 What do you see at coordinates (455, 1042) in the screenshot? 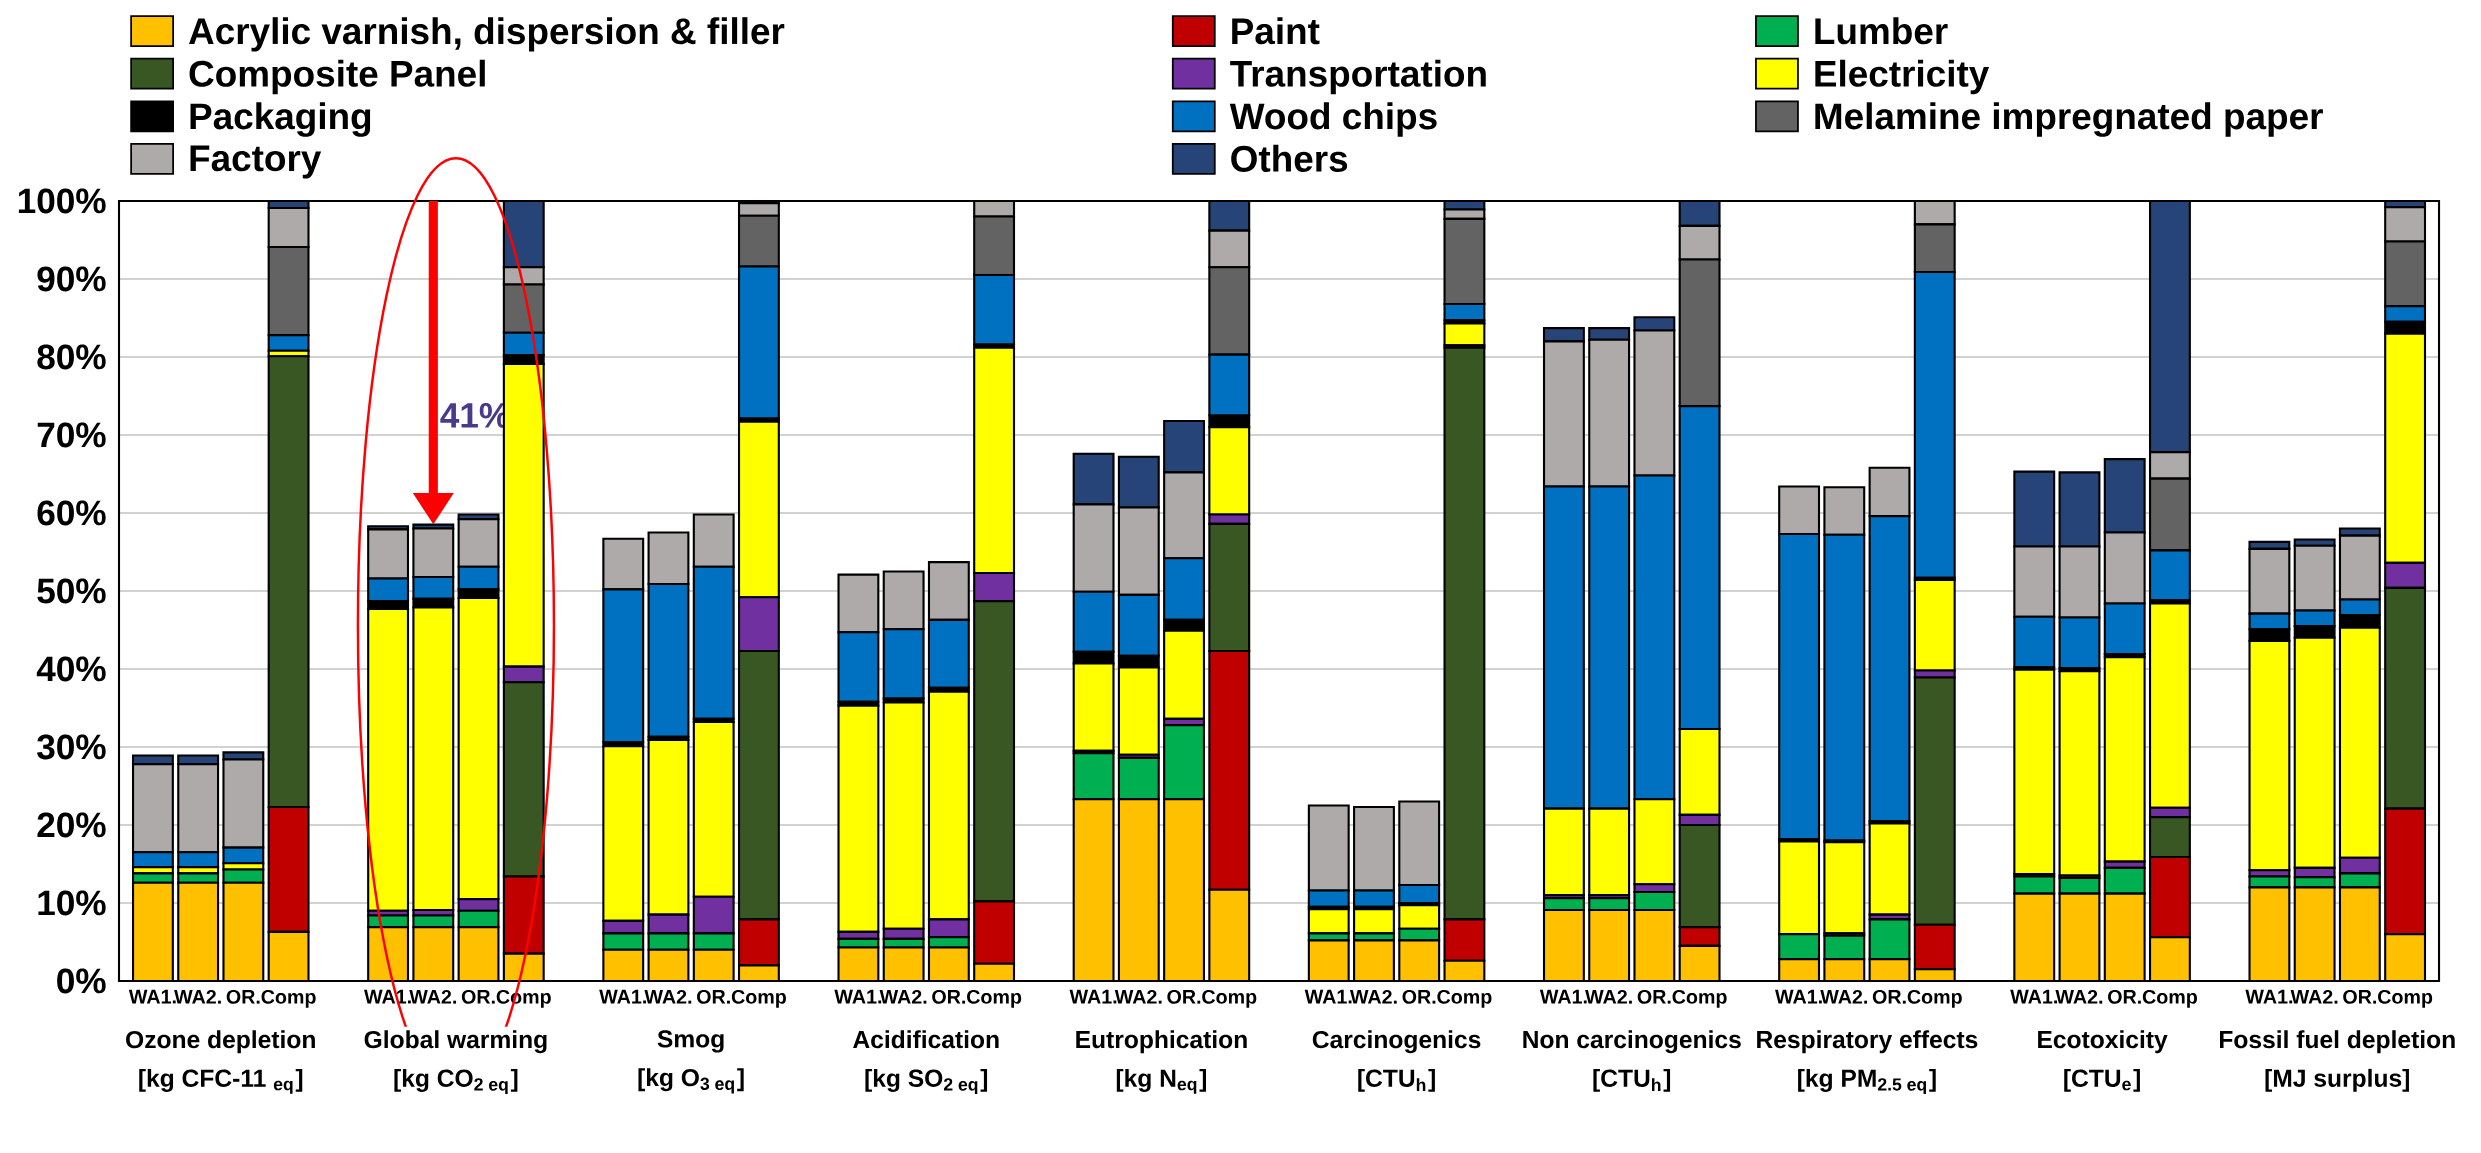
I see `text: Global warming` at bounding box center [455, 1042].